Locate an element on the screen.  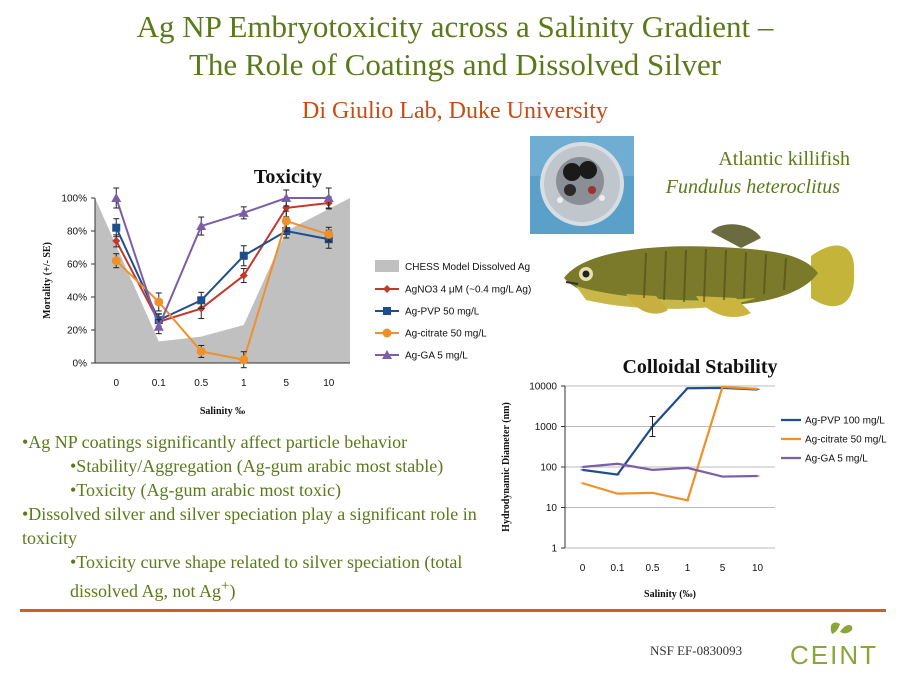
colloidal-y-tick-label: 100 is located at coordinates (548, 468).